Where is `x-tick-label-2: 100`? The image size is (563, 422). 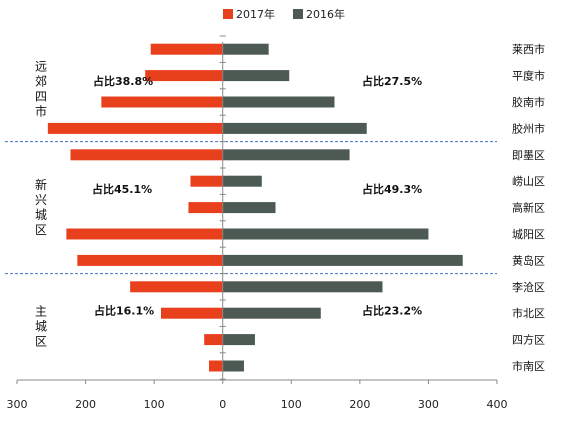
x-tick-label-2: 100 is located at coordinates (154, 404).